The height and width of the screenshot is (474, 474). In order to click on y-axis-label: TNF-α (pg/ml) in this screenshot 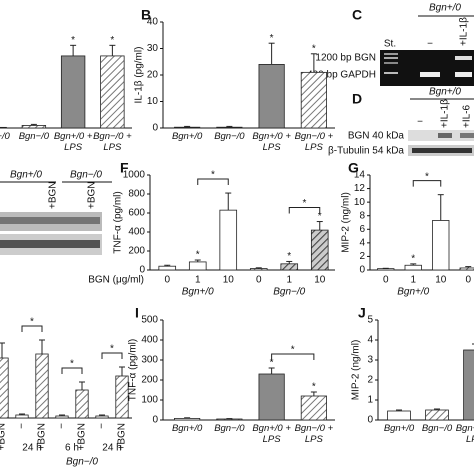, I will do `click(118, 222)`.